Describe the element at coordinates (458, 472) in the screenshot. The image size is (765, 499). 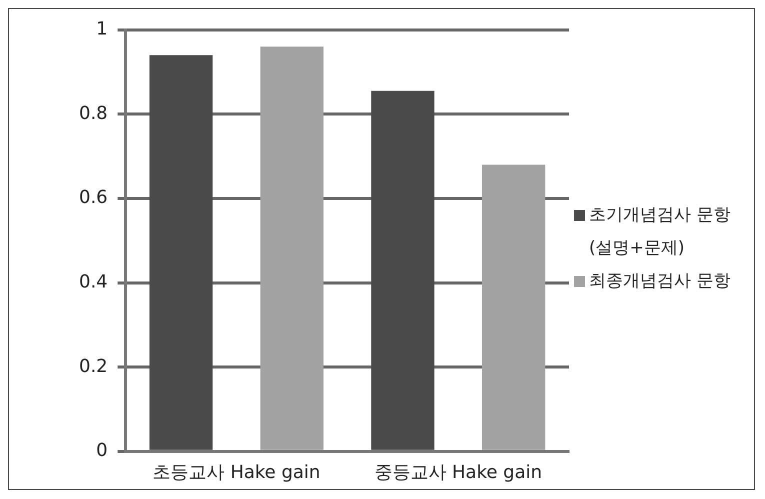
I see `x-tick-label: 중등교사 Hake gain` at that location.